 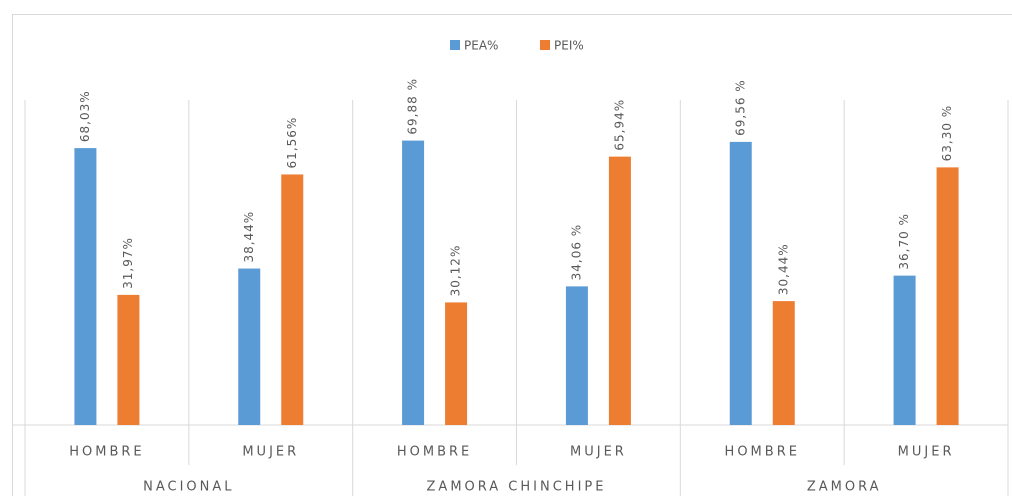 What do you see at coordinates (481, 46) in the screenshot?
I see `legend-label: PEA%` at bounding box center [481, 46].